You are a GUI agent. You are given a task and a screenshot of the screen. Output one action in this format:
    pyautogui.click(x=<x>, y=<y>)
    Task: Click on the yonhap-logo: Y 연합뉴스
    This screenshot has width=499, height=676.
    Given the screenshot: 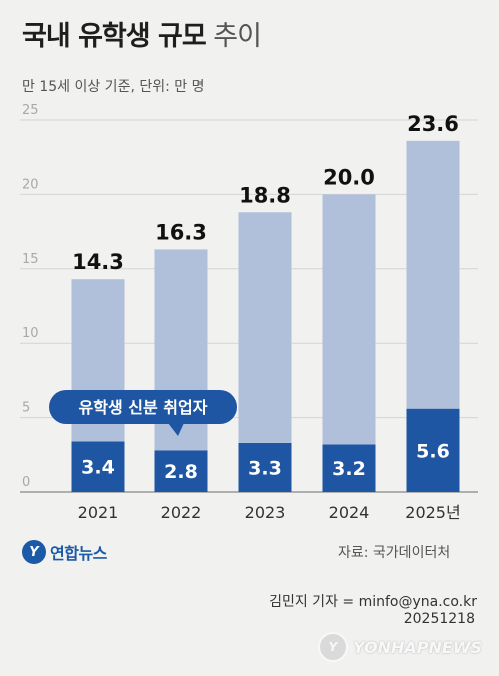 What is the action you would take?
    pyautogui.click(x=64, y=552)
    